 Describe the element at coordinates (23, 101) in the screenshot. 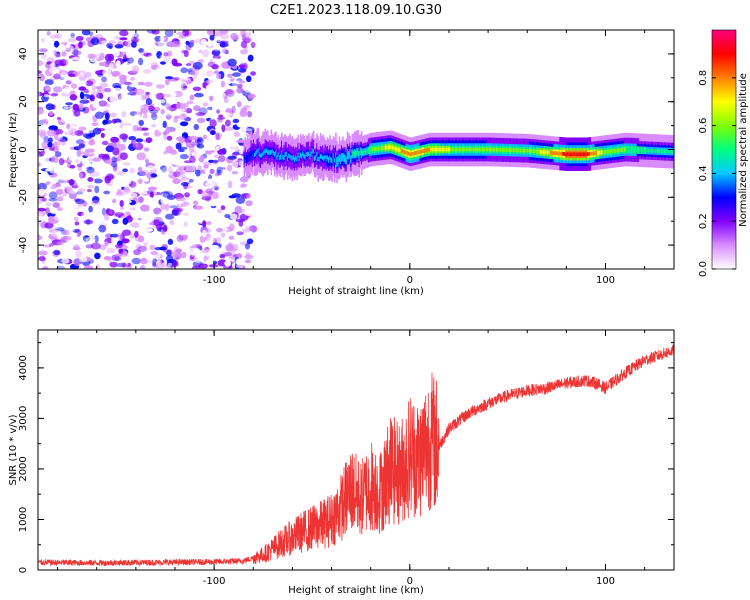

I see `y-tick-label: 20` at that location.